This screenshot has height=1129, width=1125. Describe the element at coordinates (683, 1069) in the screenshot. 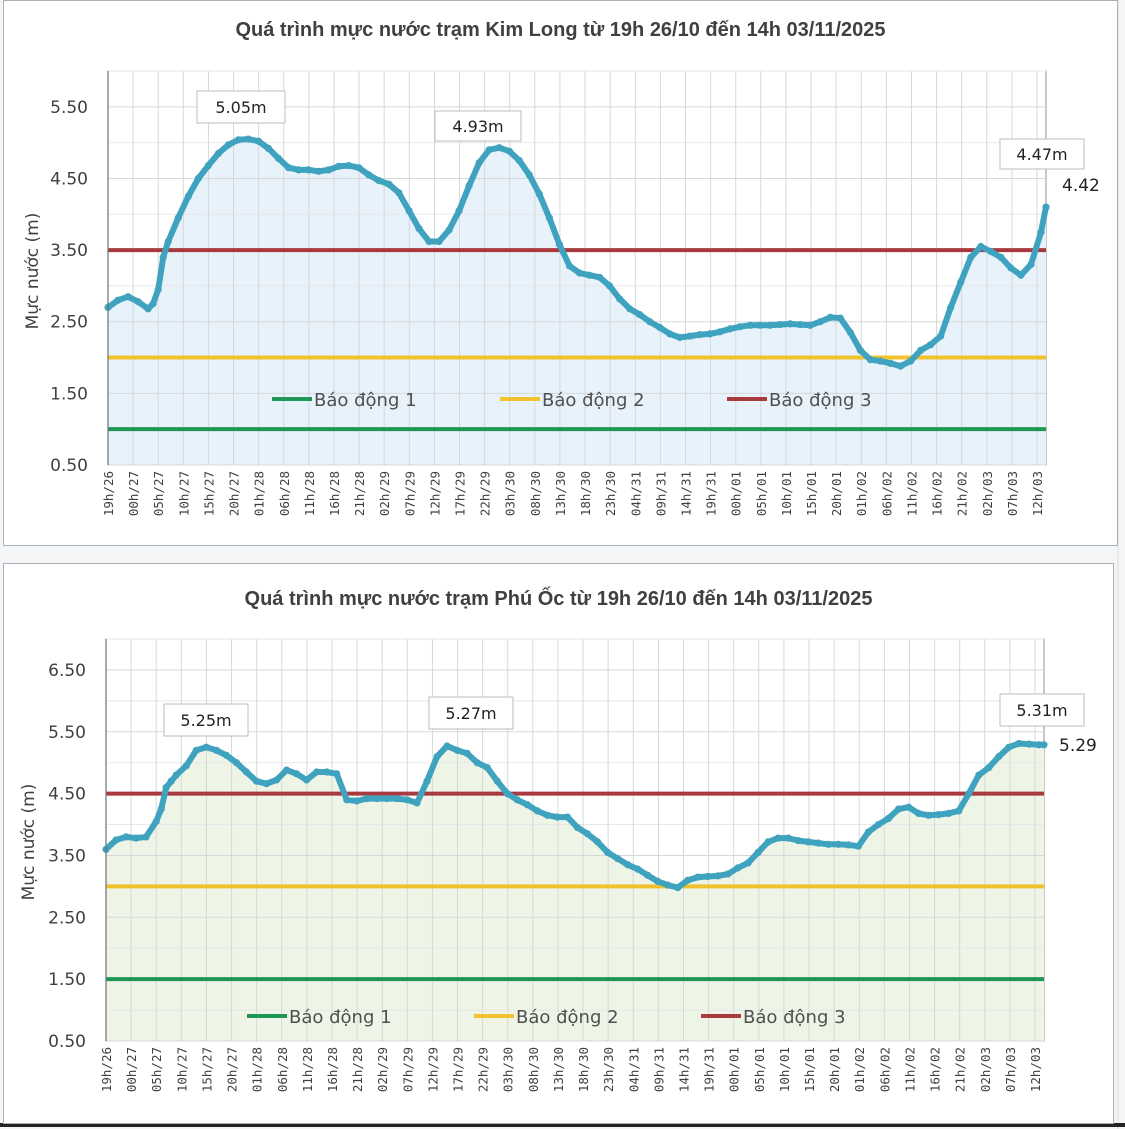

I see `x-tick-label: 14h/31` at that location.